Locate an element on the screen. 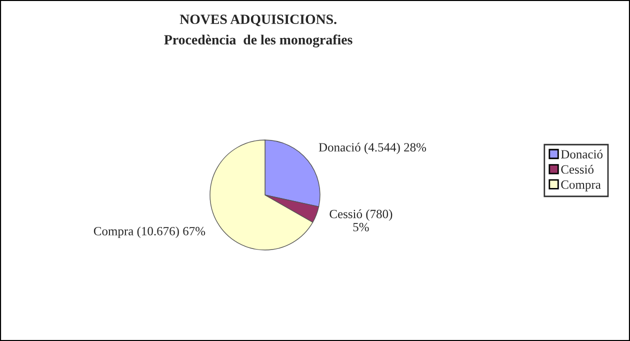 The width and height of the screenshot is (630, 341). legend-label: Donació is located at coordinates (582, 154).